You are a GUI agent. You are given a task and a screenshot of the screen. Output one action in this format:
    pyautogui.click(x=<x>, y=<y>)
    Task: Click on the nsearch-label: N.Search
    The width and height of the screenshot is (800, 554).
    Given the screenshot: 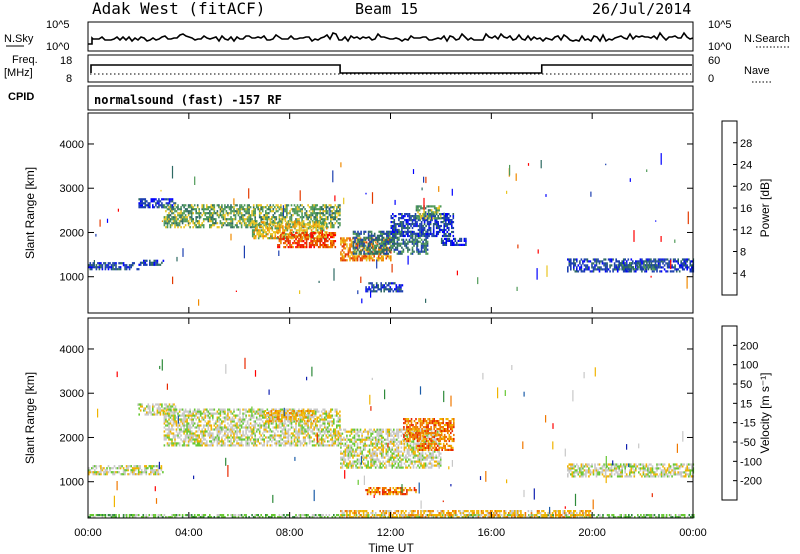 What is the action you would take?
    pyautogui.click(x=767, y=39)
    